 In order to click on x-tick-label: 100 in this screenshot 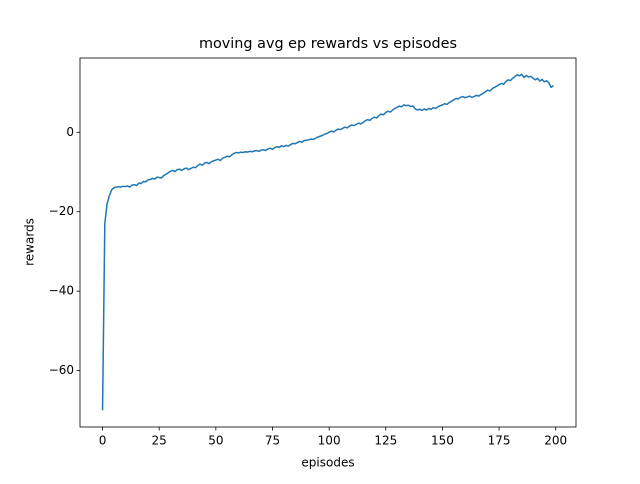, I will do `click(329, 441)`.